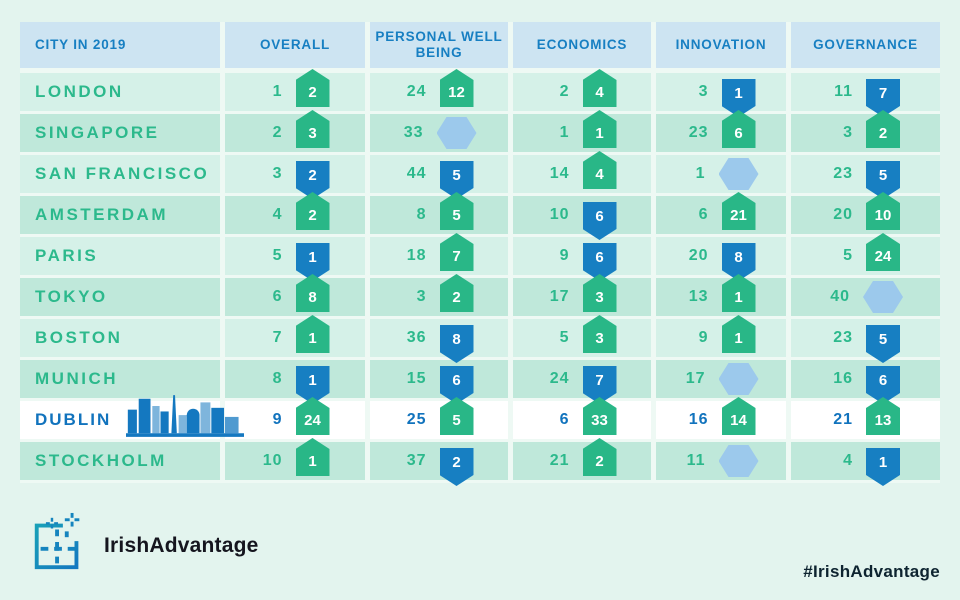 Image resolution: width=960 pixels, height=600 pixels. I want to click on score-cell-economics: 2 4, so click(582, 90).